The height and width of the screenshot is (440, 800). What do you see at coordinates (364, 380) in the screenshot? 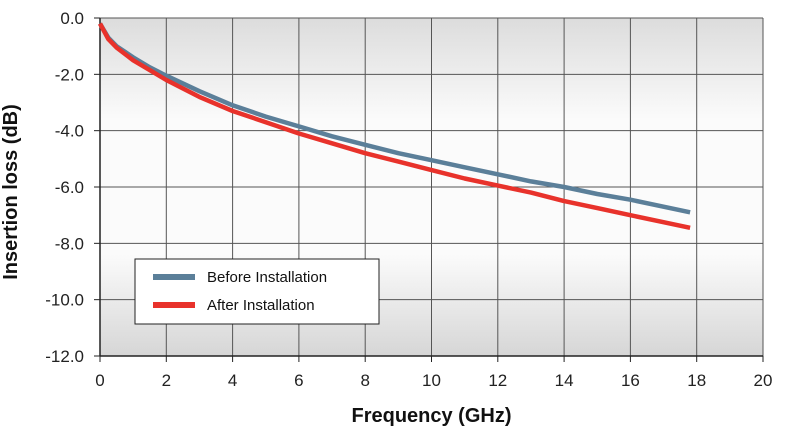
I see `x-tick-label: 8` at bounding box center [364, 380].